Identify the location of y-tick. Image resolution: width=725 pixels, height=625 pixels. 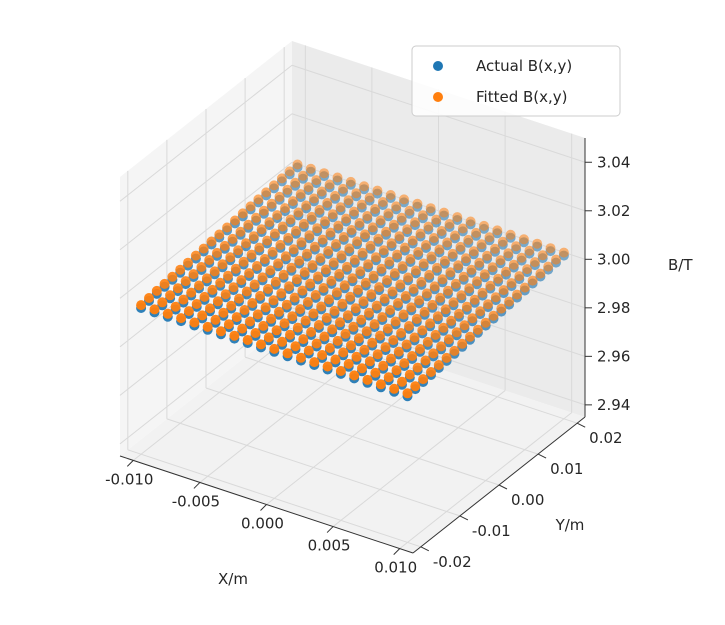
(581, 425).